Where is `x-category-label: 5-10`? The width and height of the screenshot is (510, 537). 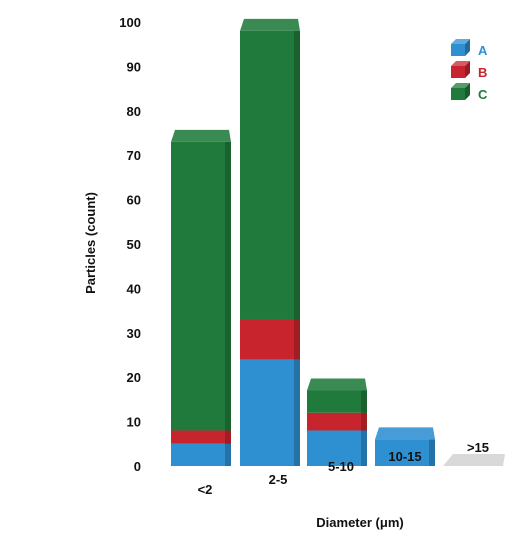 x-category-label: 5-10 is located at coordinates (341, 466).